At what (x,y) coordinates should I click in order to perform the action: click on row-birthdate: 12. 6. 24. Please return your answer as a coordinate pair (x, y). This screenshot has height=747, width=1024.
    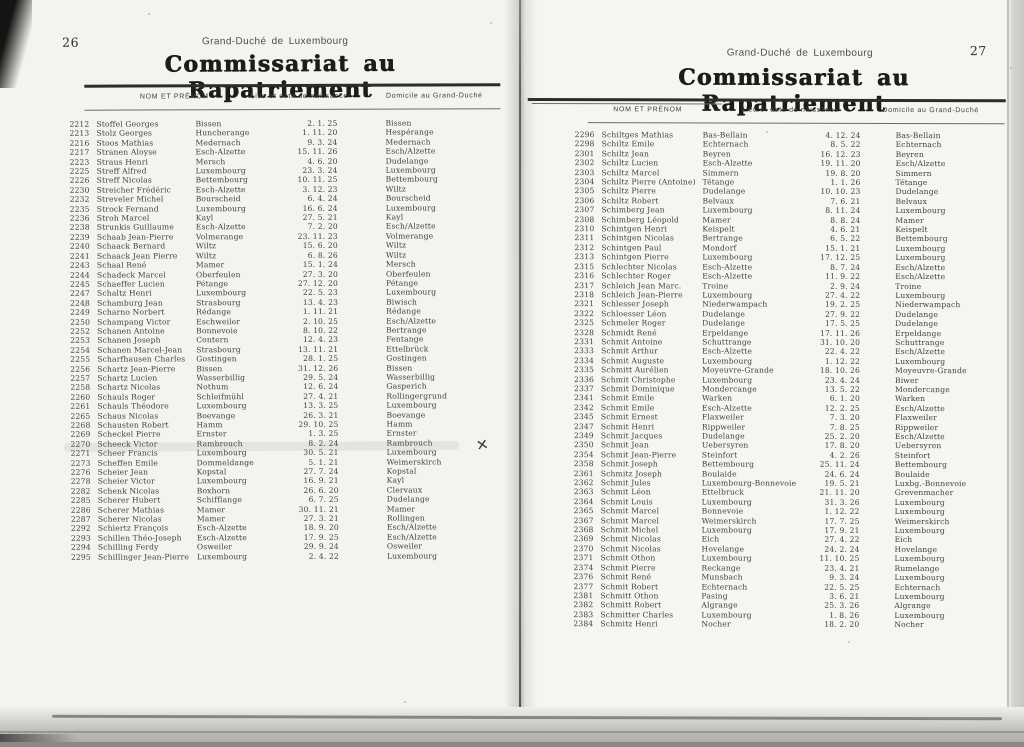
    Looking at the image, I should click on (321, 387).